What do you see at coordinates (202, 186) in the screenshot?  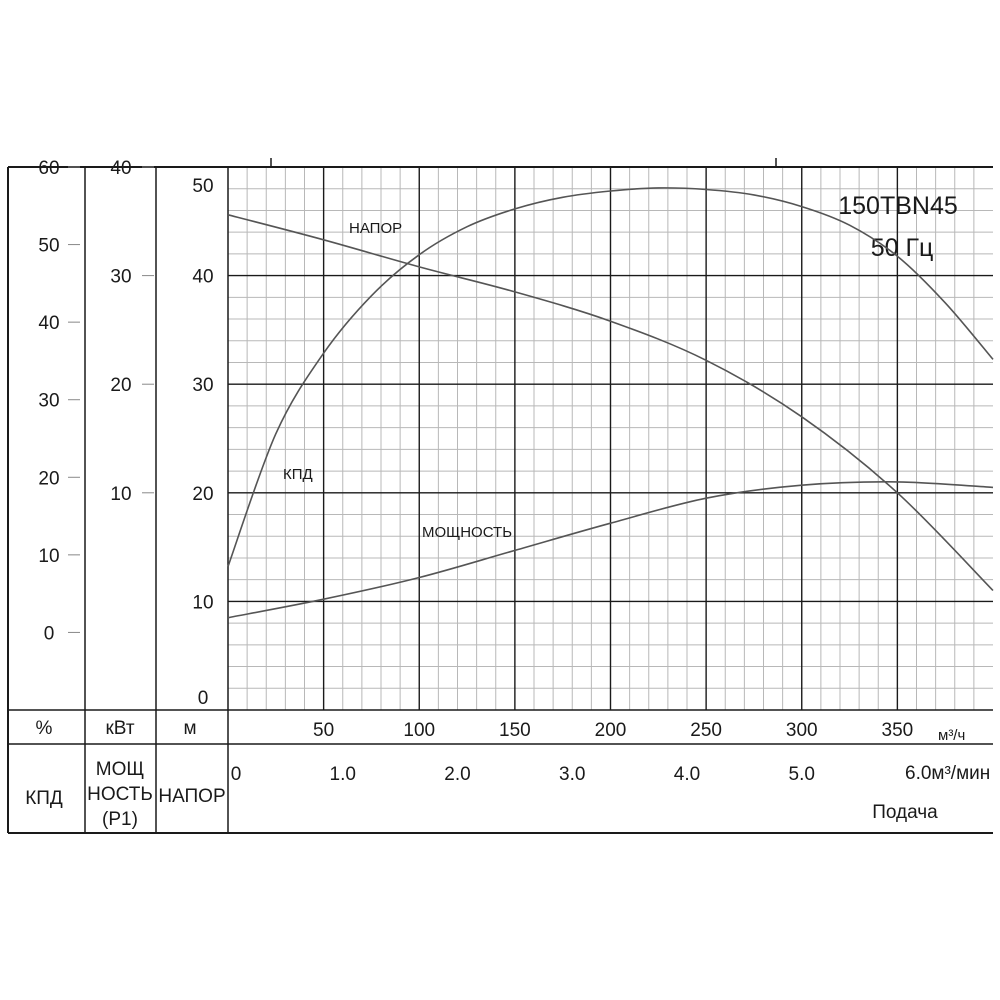 I see `head-tick-label: 50` at bounding box center [202, 186].